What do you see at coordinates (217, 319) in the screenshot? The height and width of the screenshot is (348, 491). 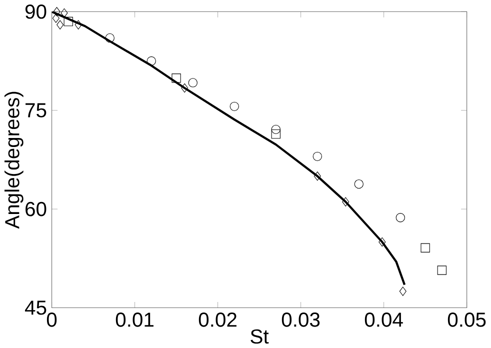 I see `x-tick-label: 0.02` at bounding box center [217, 319].